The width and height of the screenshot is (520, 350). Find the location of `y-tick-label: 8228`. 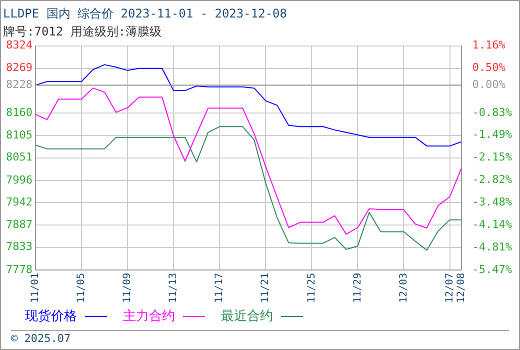

y-tick-label: 8228 is located at coordinates (19, 85).